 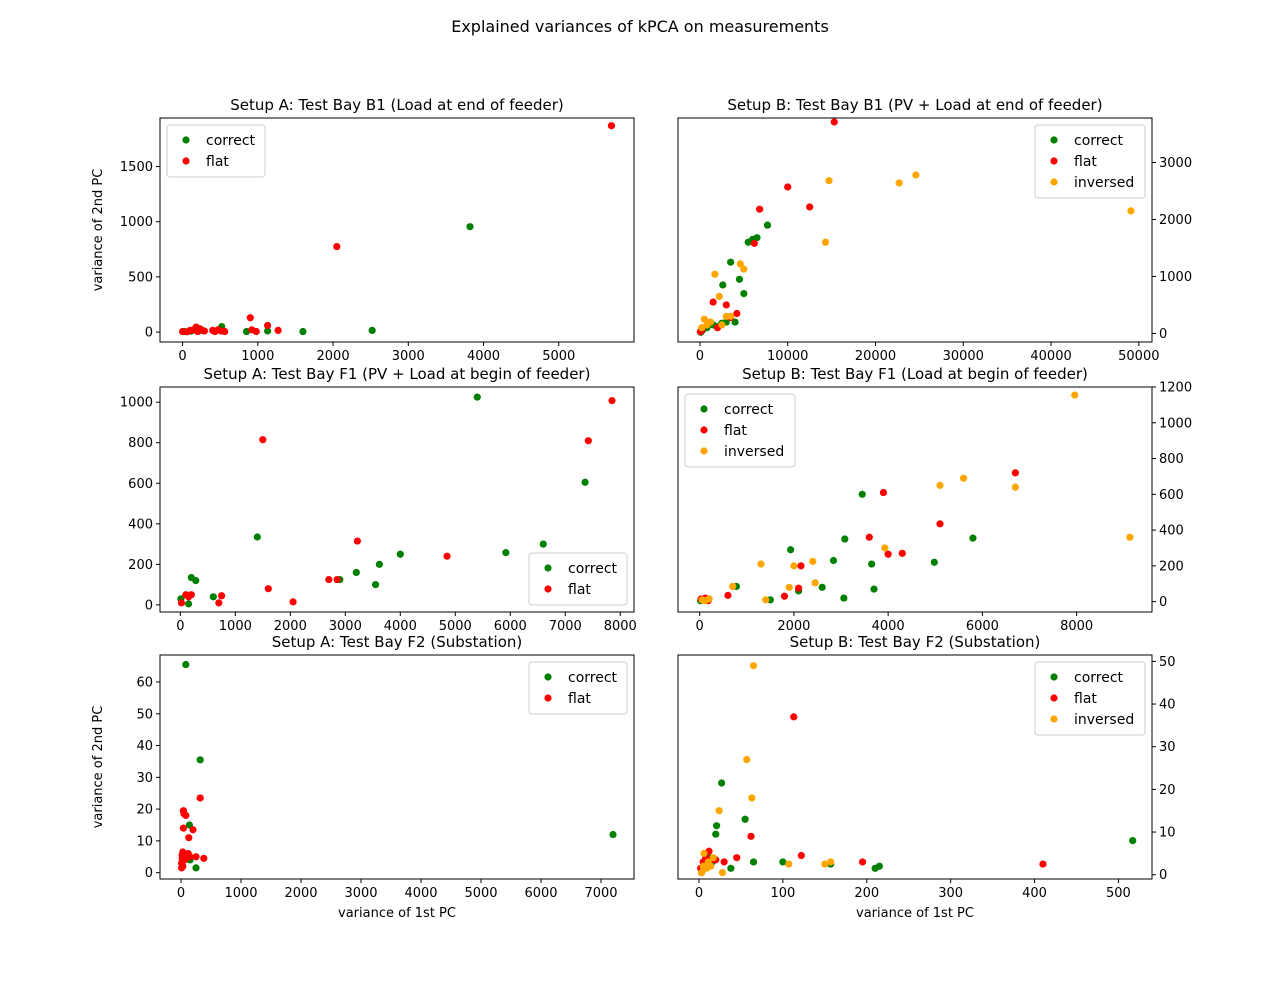 What do you see at coordinates (333, 356) in the screenshot?
I see `x-tick-label: 2000` at bounding box center [333, 356].